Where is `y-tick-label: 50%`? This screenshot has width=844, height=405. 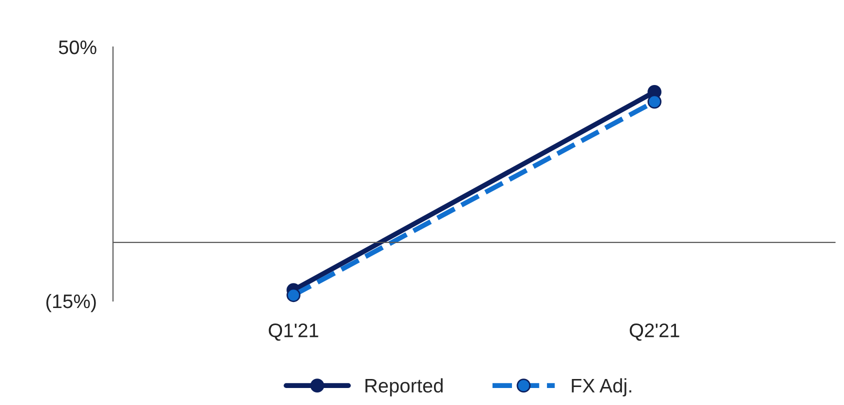
y-tick-label: 50% is located at coordinates (77, 47).